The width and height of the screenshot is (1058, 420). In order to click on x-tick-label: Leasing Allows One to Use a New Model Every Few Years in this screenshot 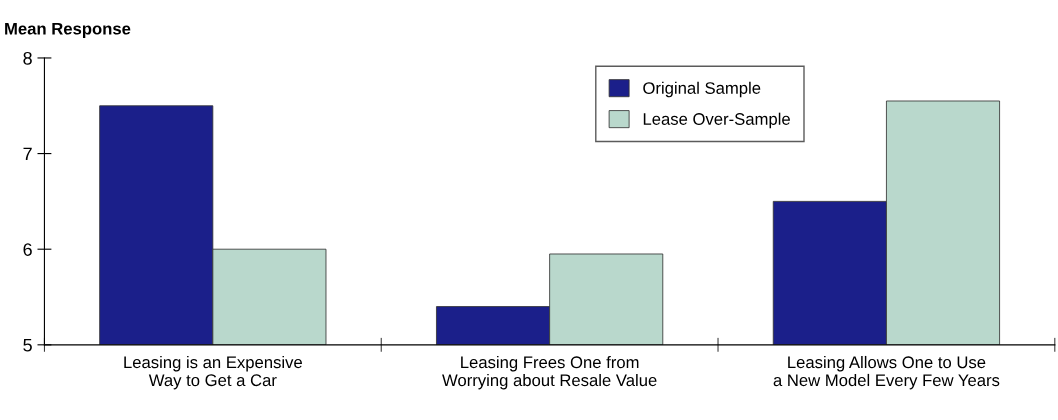, I will do `click(886, 372)`.